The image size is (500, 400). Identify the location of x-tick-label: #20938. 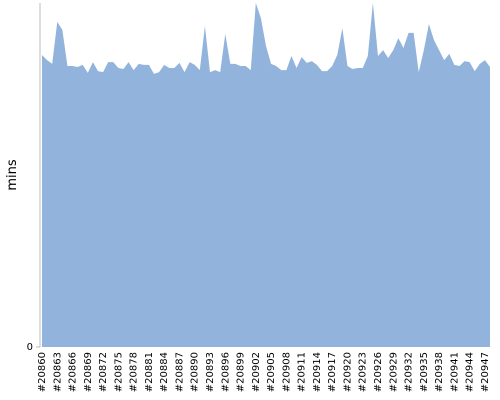
(439, 372).